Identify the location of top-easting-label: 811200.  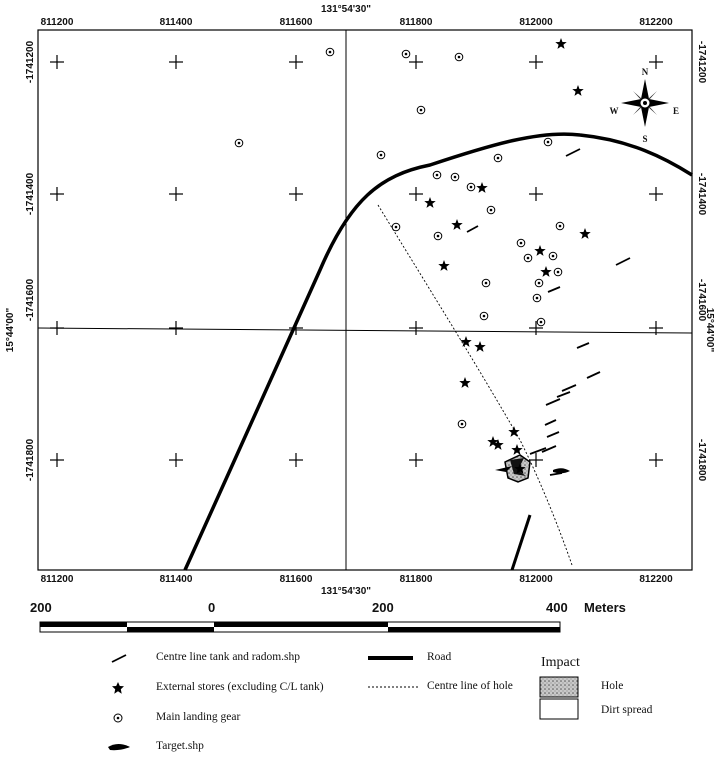
(57, 22).